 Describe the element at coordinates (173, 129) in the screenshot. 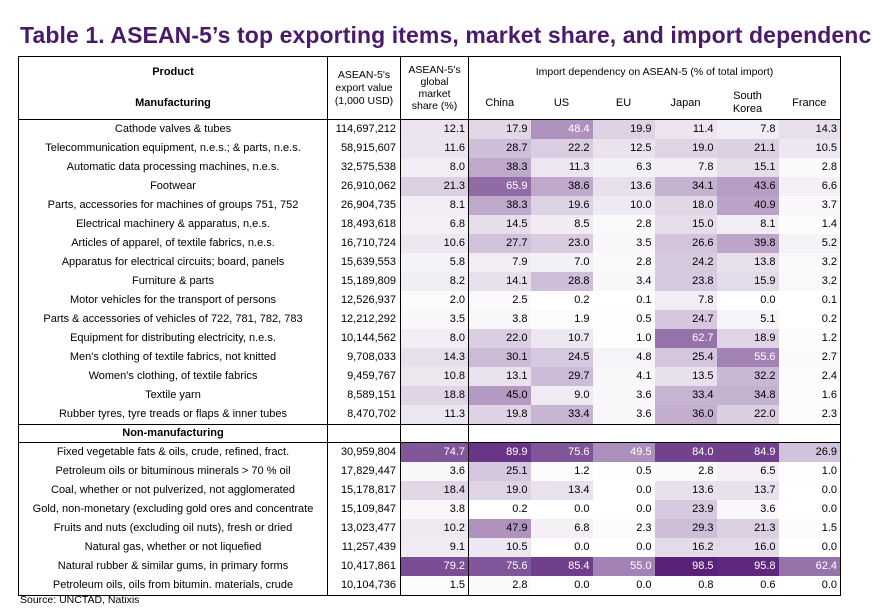

I see `product-name: Cathode valves & tubes` at that location.